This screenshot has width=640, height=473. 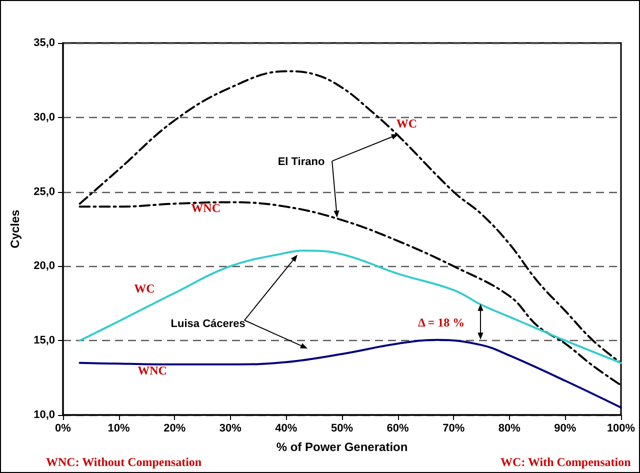 What do you see at coordinates (44, 117) in the screenshot?
I see `y-tick-label: 30,0` at bounding box center [44, 117].